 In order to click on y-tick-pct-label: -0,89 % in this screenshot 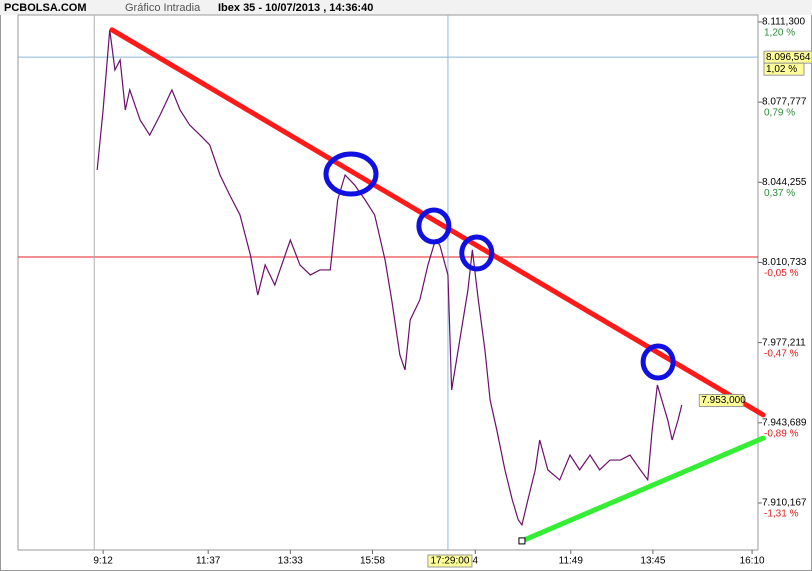, I will do `click(781, 433)`.